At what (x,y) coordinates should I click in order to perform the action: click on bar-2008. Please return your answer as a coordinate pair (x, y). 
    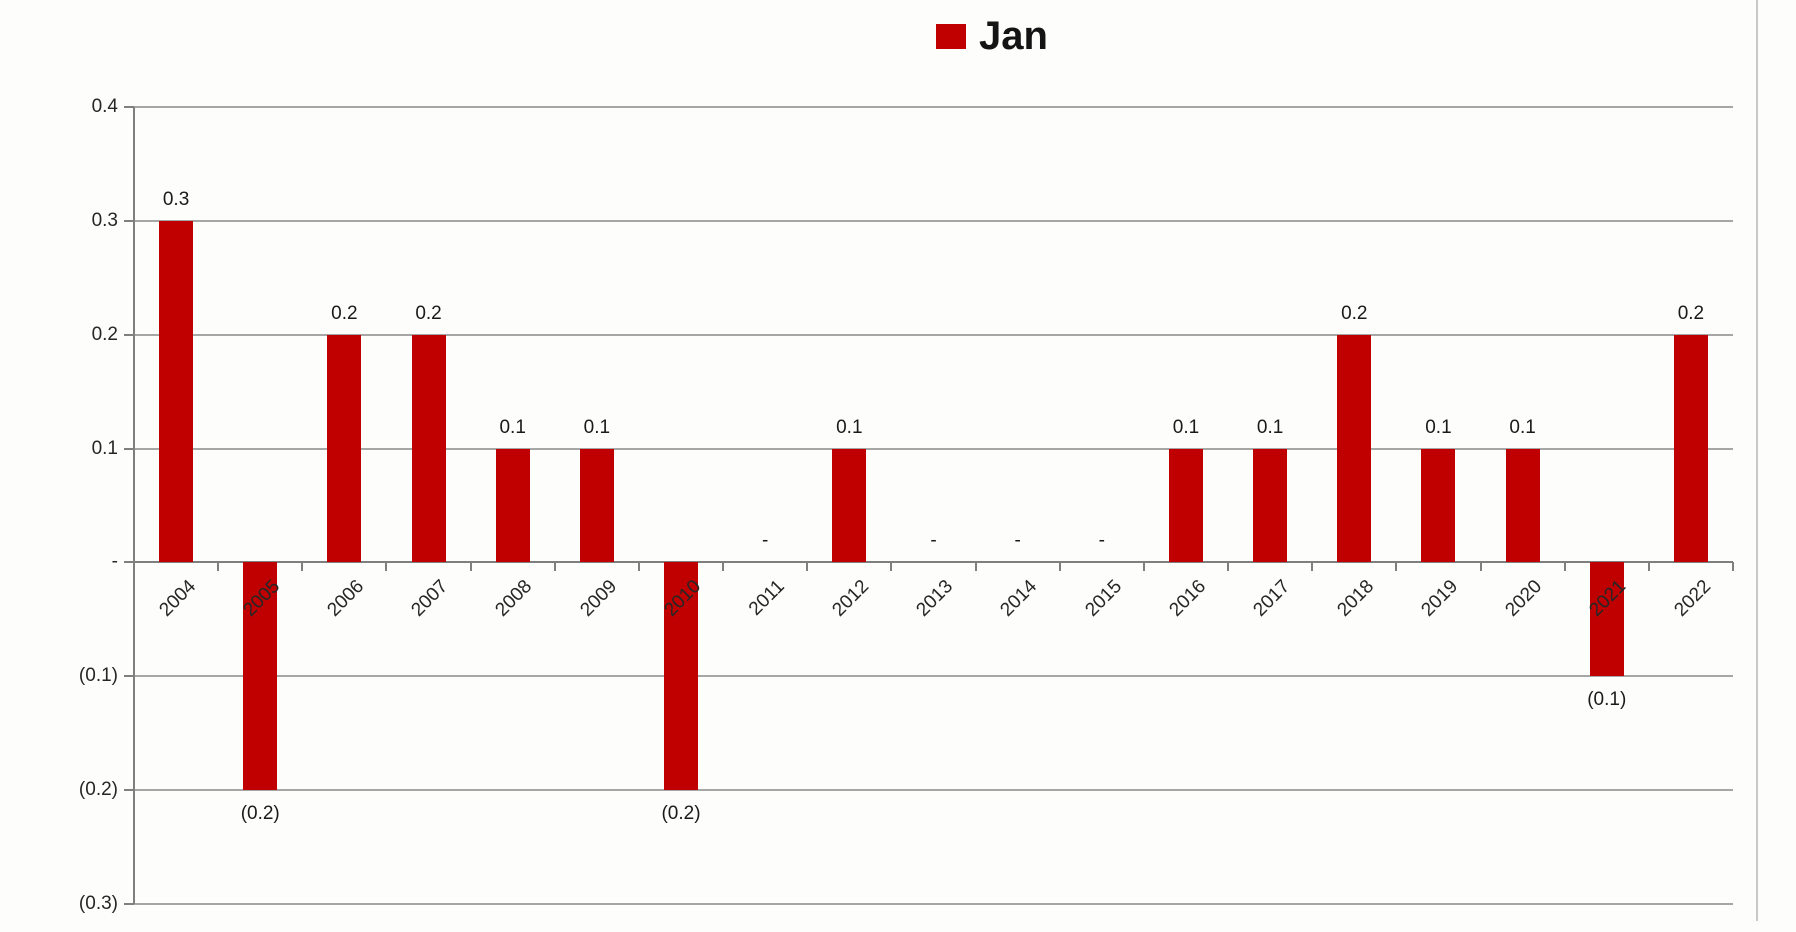
    Looking at the image, I should click on (512, 505).